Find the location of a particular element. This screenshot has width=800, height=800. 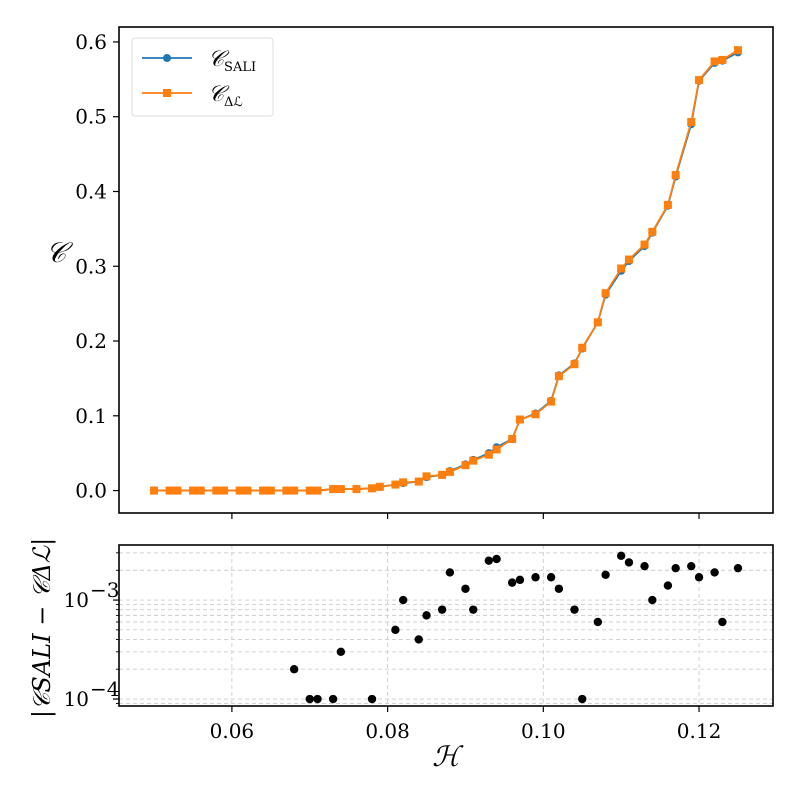

bottom-x-ticks: 0.06 0.08 0.10 0.12 is located at coordinates (466, 724).